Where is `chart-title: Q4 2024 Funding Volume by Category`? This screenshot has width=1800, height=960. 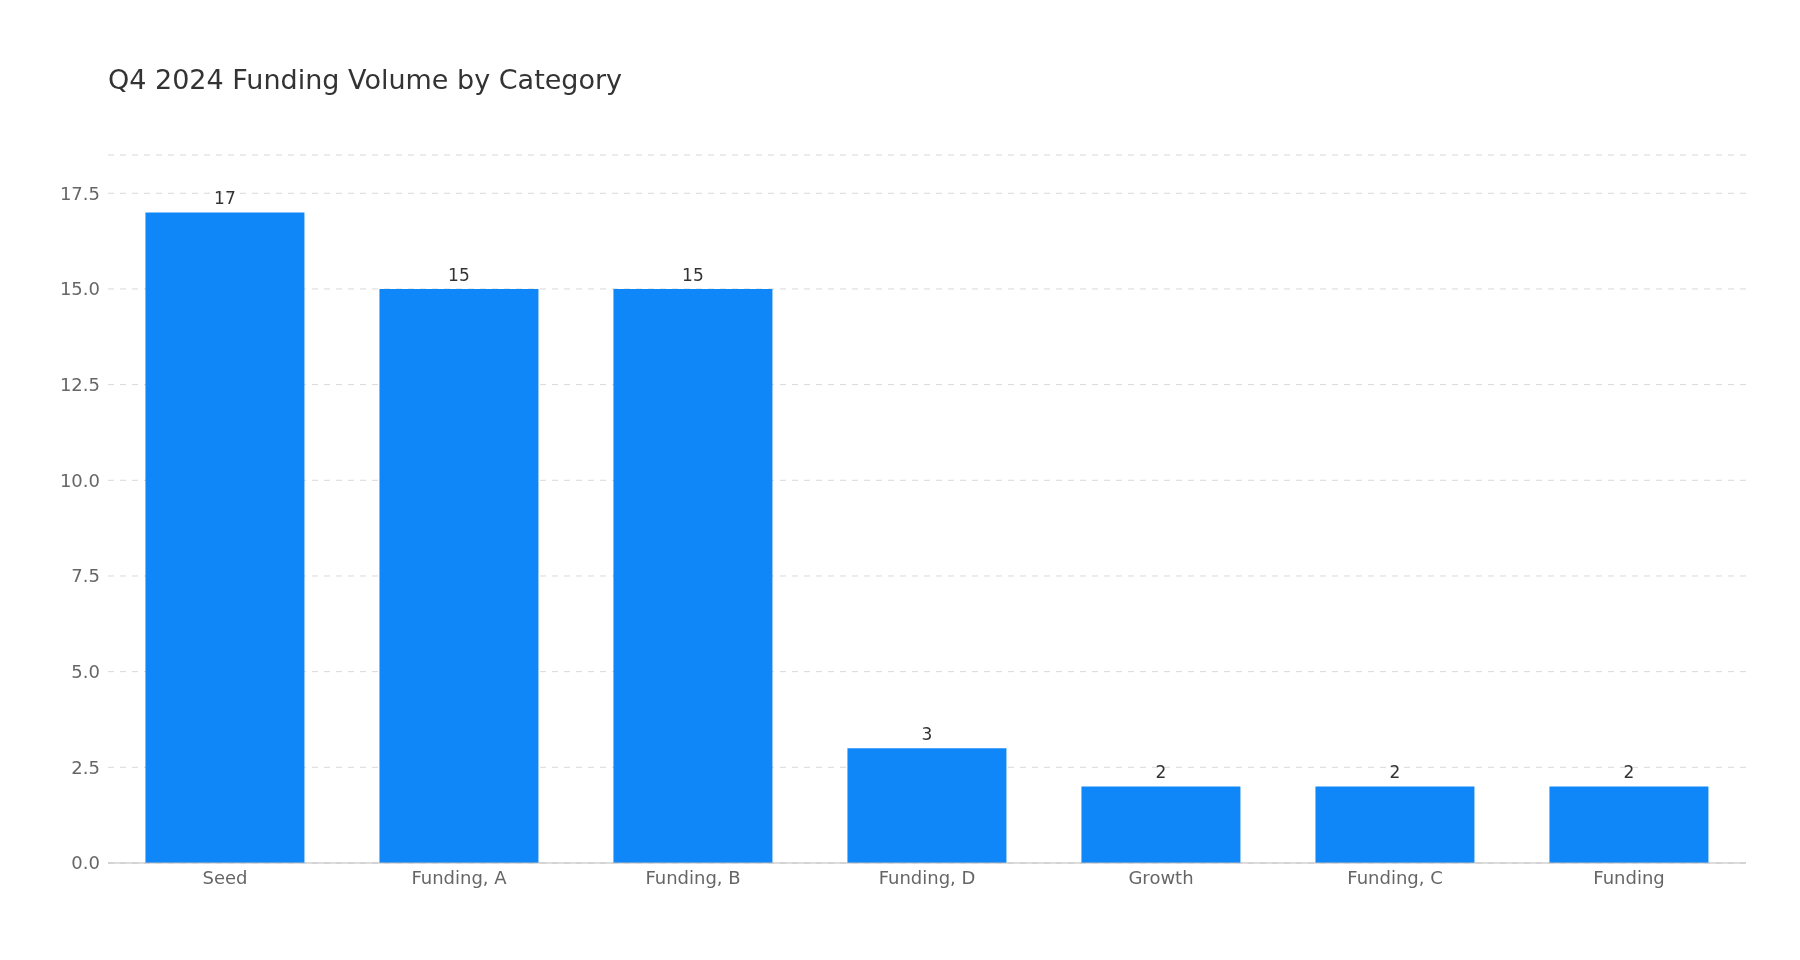 chart-title: Q4 2024 Funding Volume by Category is located at coordinates (365, 79).